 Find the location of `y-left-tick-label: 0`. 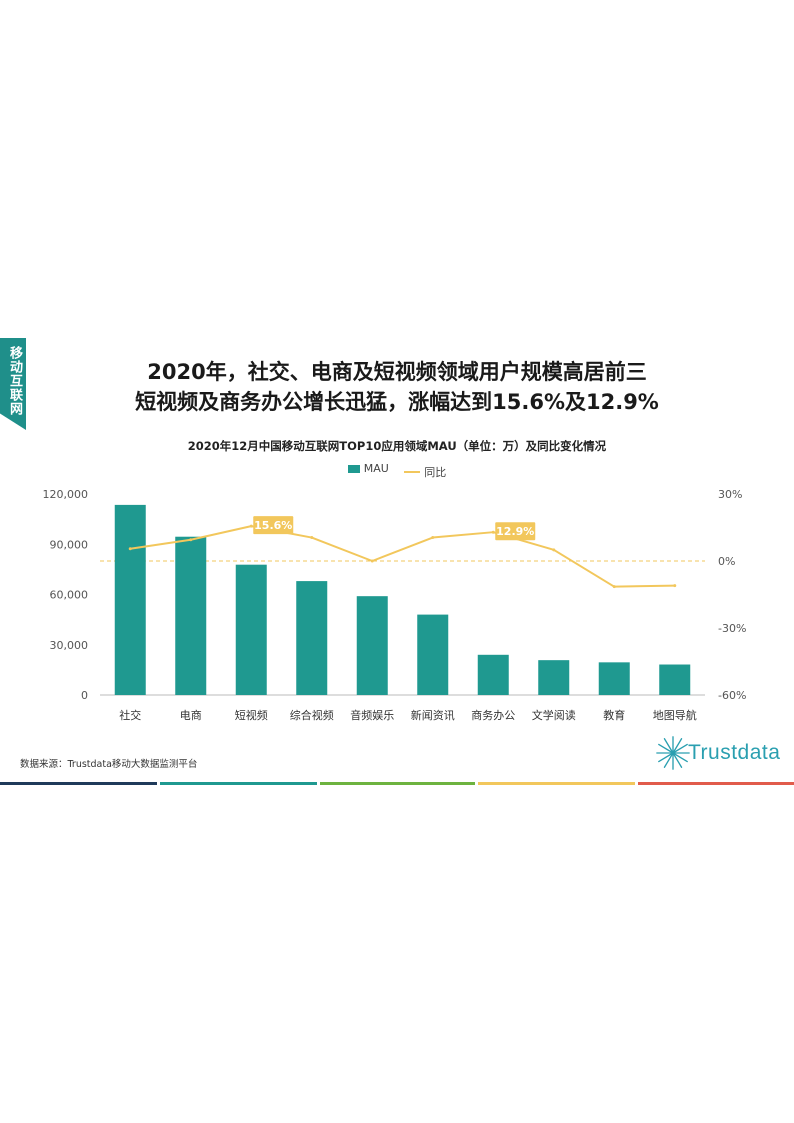

y-left-tick-label: 0 is located at coordinates (84, 695).